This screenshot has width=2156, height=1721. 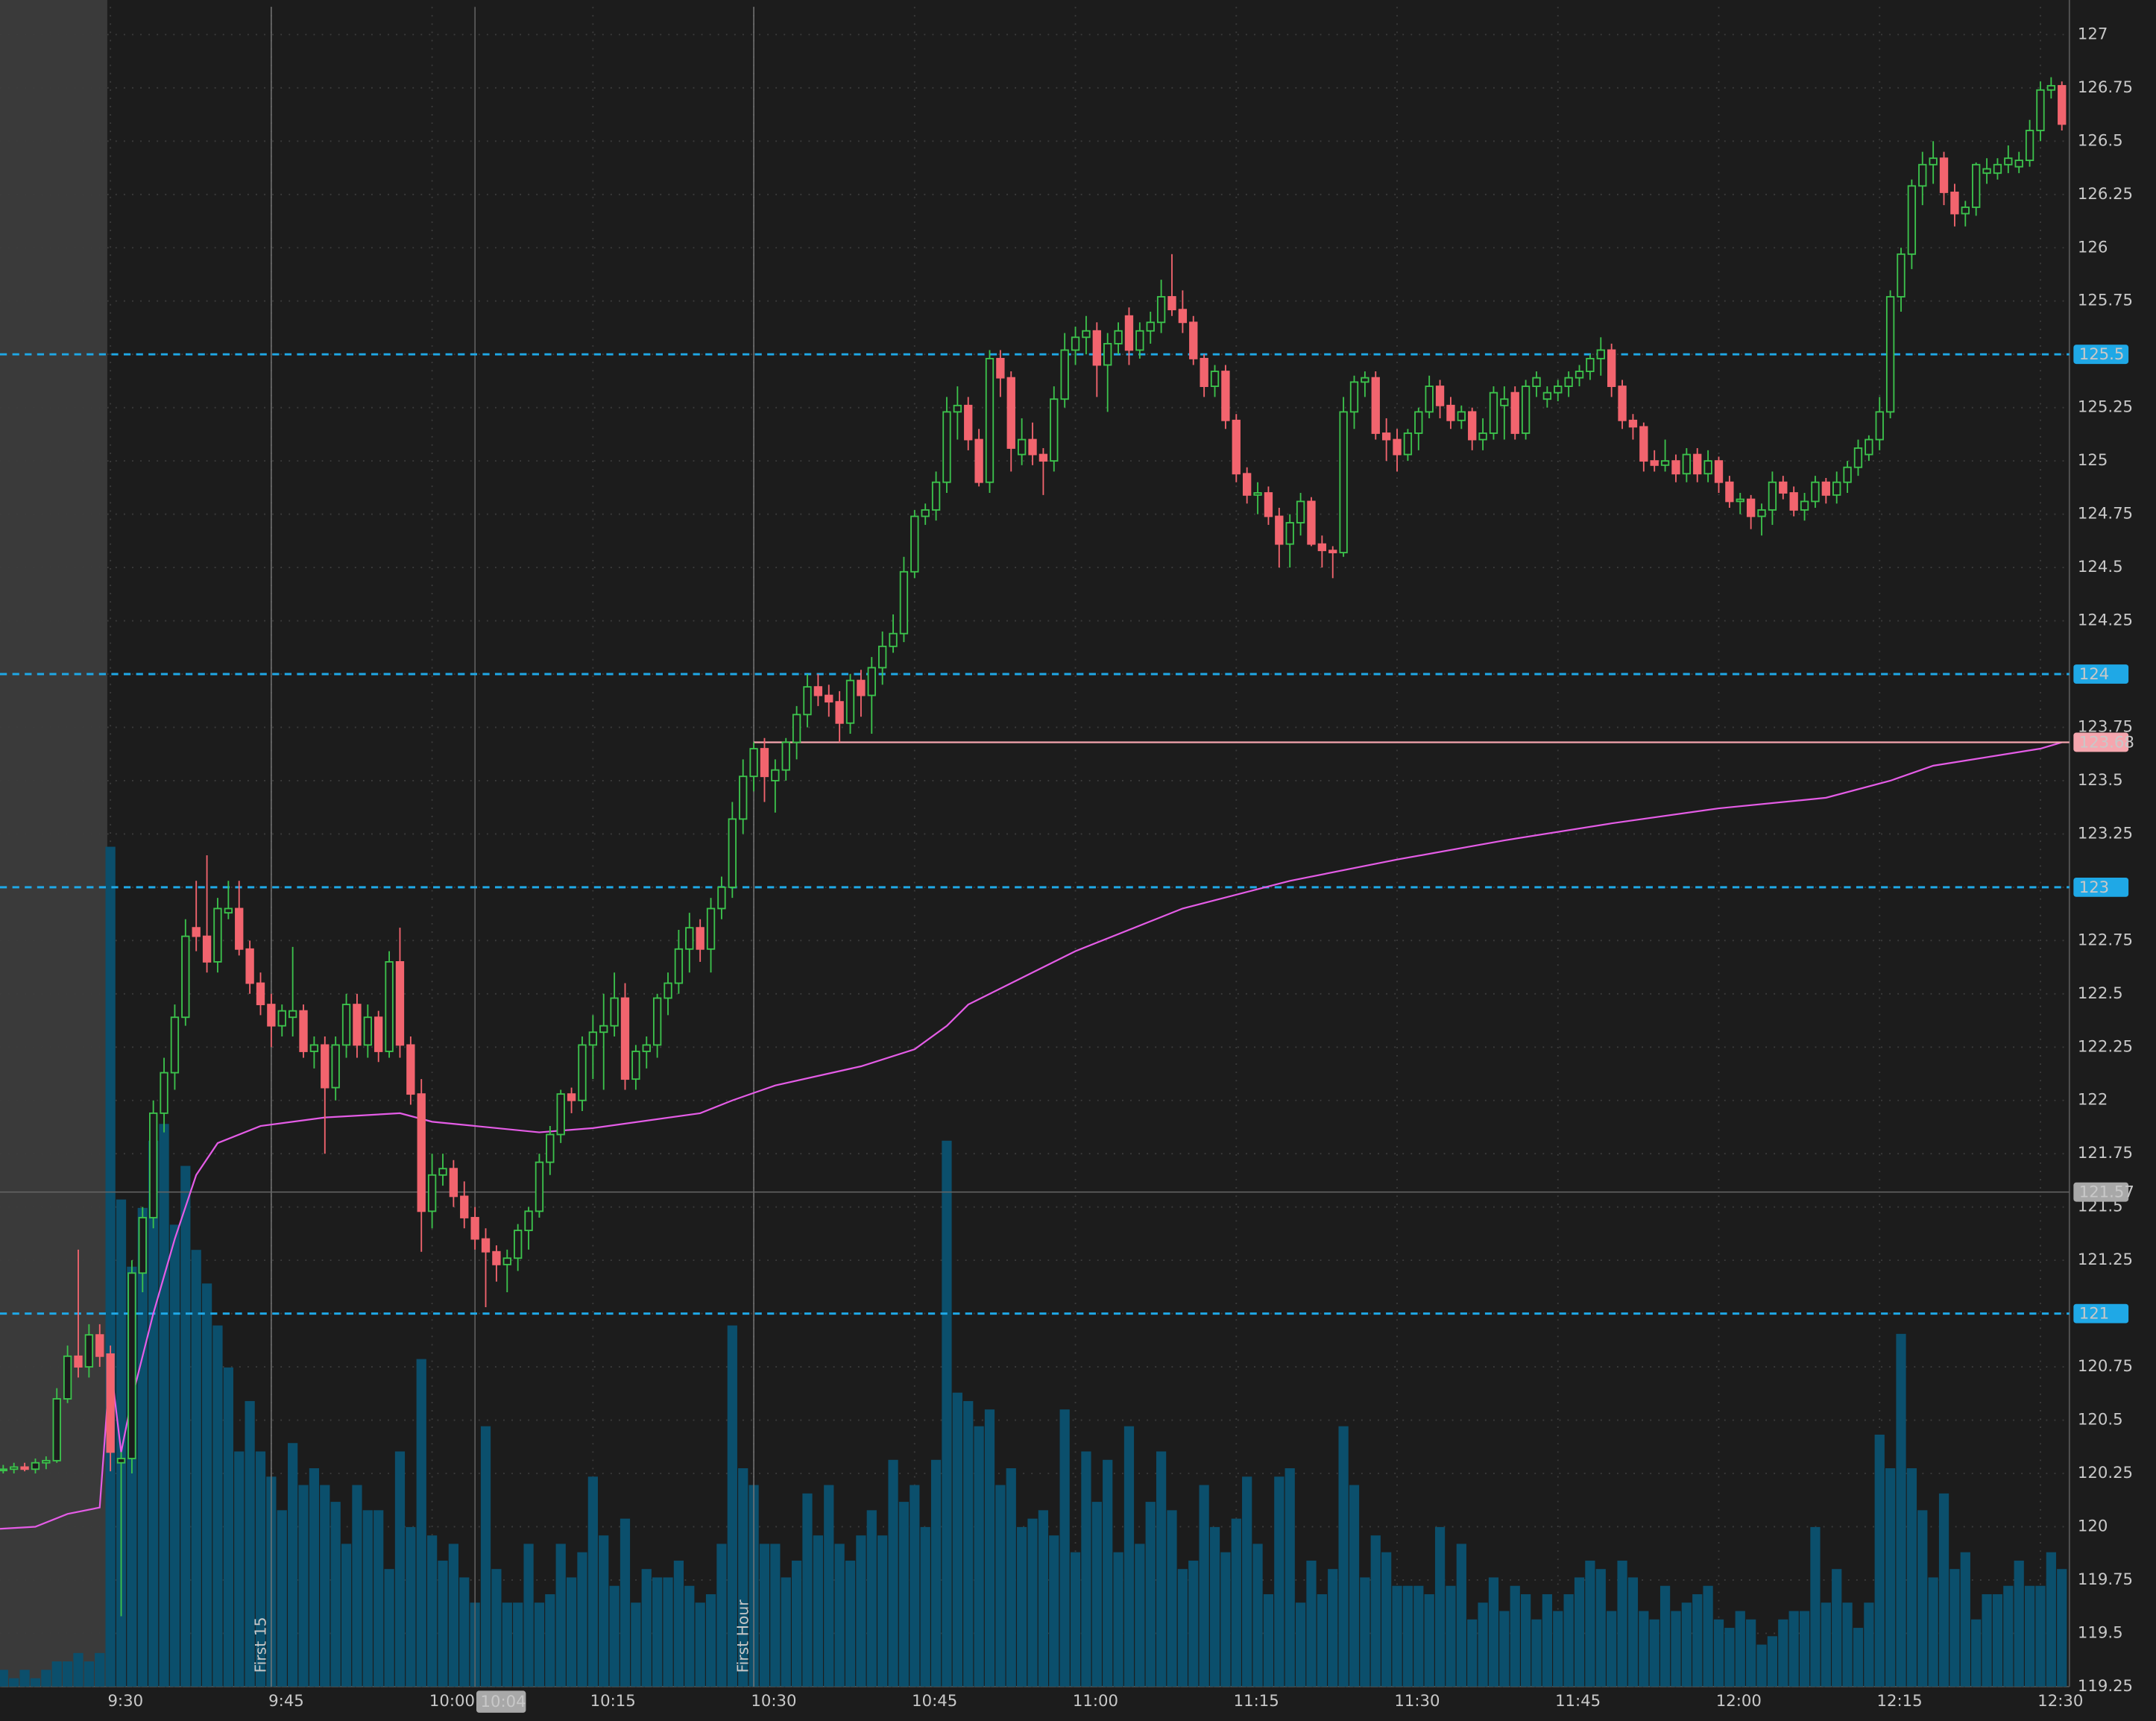 I want to click on y-tick-label: 120.25, so click(x=2105, y=1473).